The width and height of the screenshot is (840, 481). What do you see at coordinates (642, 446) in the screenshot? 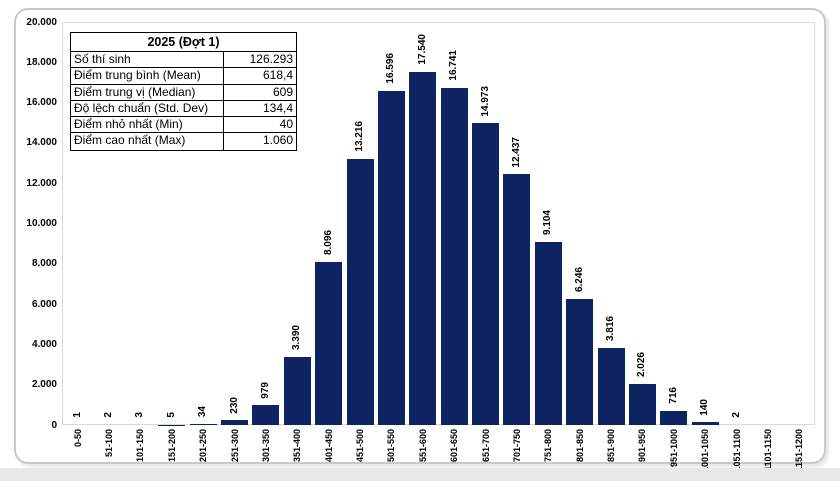
I see `x-tick-label: 901-950` at bounding box center [642, 446].